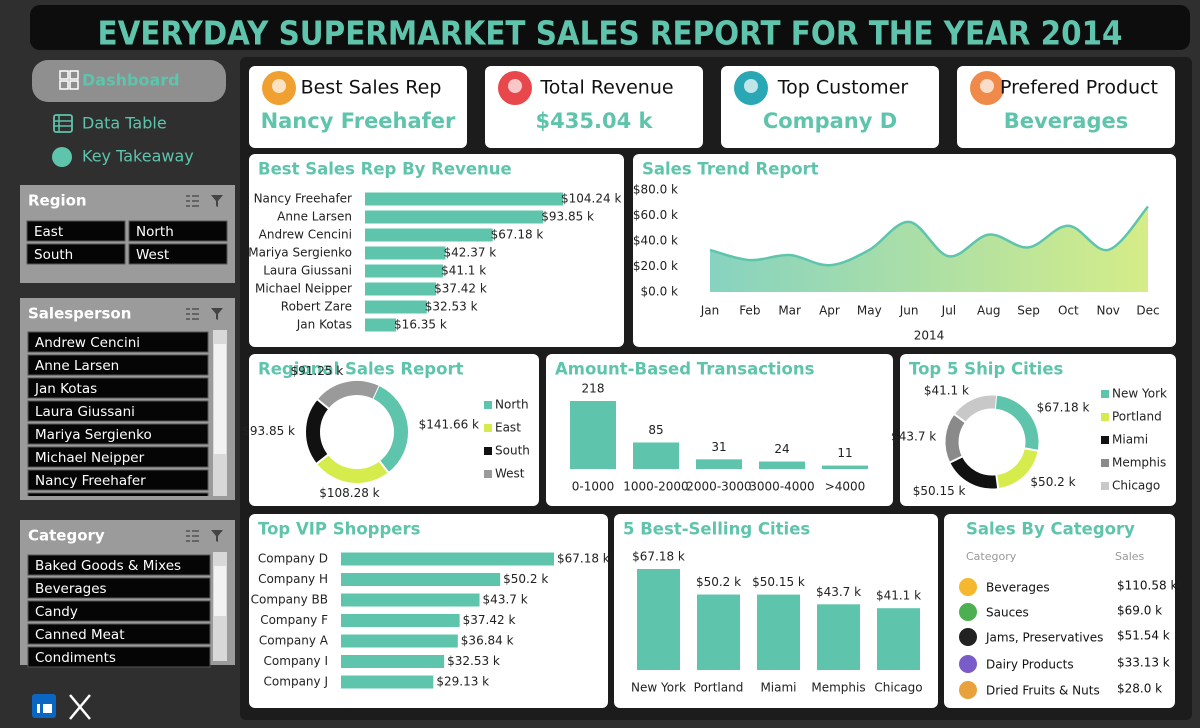  What do you see at coordinates (296, 661) in the screenshot?
I see `category-label: Company I` at bounding box center [296, 661].